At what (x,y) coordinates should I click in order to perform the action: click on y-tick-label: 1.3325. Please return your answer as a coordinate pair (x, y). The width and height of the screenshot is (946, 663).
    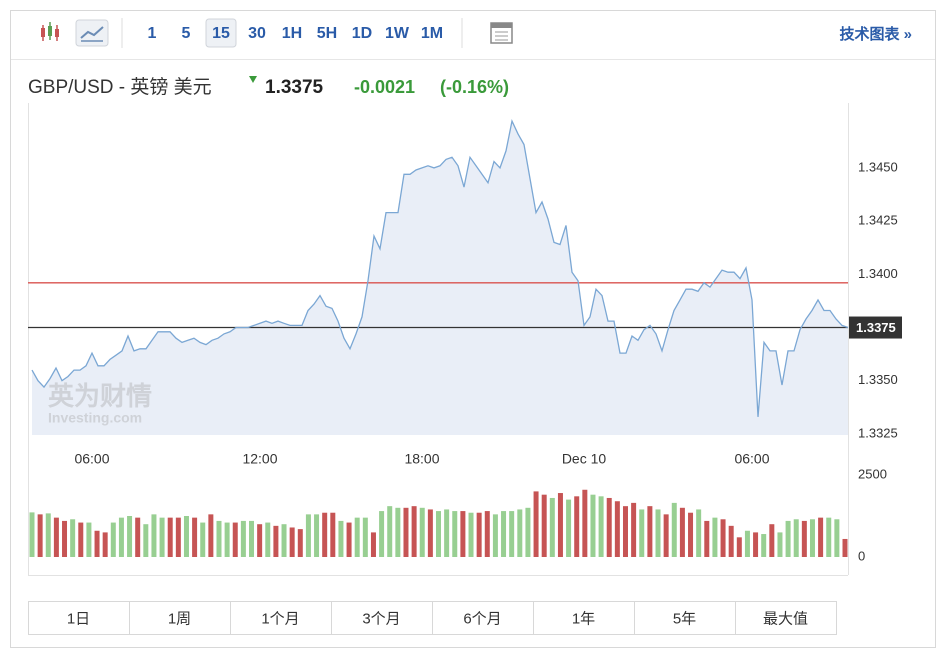
    Looking at the image, I should click on (878, 432).